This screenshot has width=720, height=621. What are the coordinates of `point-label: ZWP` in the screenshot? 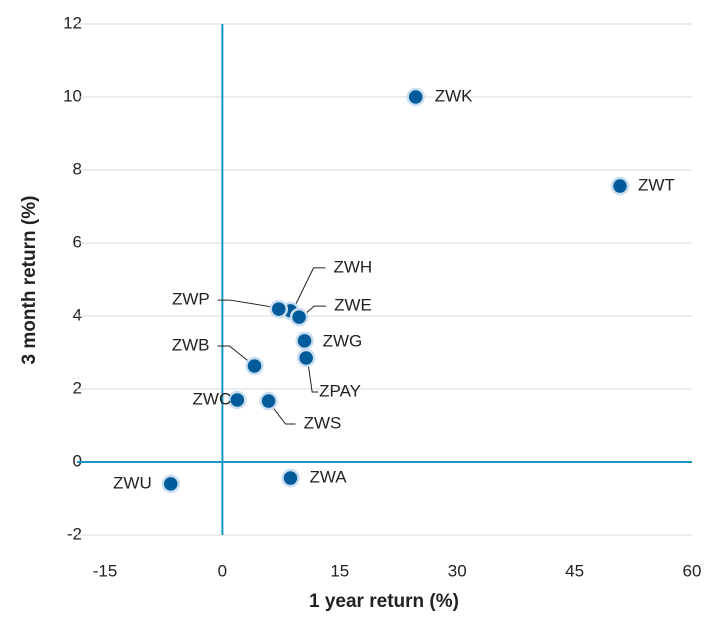 It's located at (191, 299).